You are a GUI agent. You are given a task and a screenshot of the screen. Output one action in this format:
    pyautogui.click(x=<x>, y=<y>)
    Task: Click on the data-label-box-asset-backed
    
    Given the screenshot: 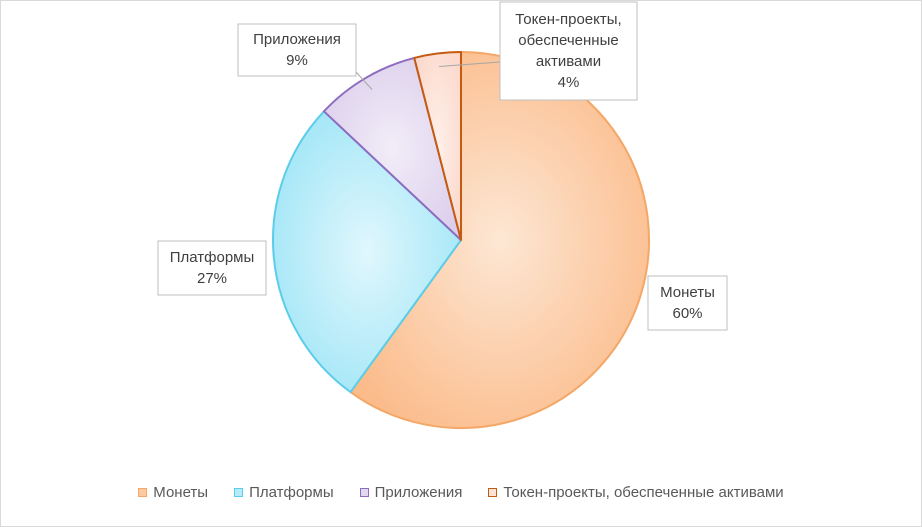 What is the action you would take?
    pyautogui.click(x=568, y=51)
    